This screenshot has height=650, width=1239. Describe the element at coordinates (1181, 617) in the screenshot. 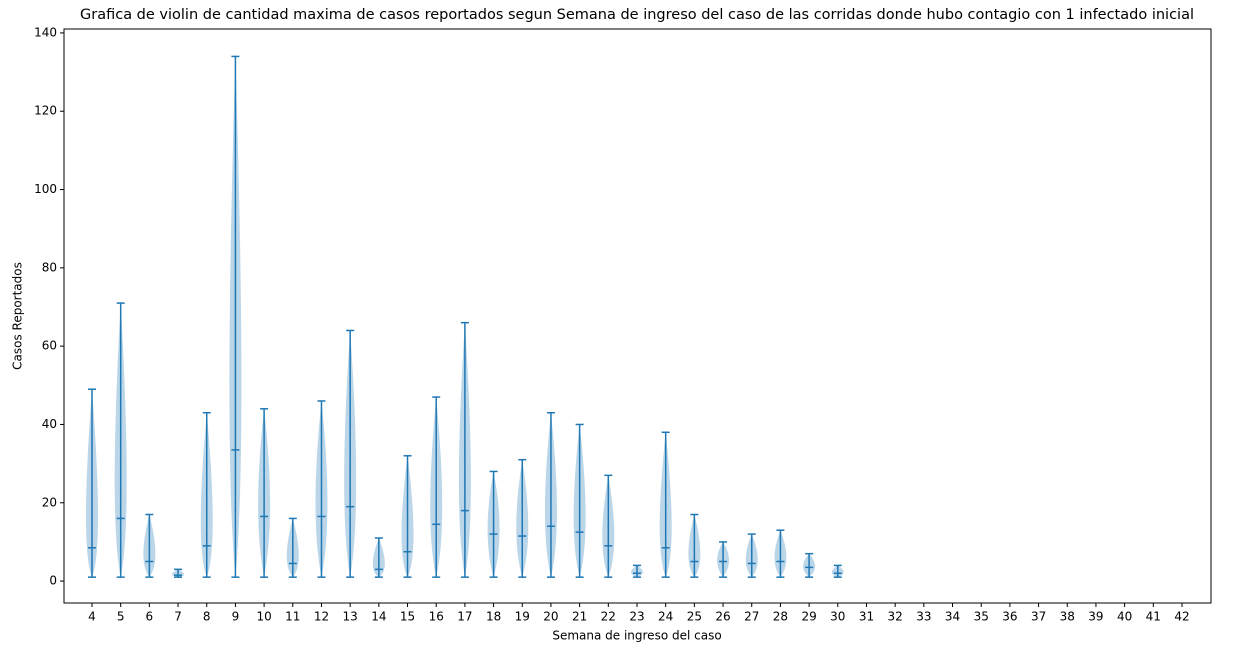

I see `x-tick-label: 42` at that location.